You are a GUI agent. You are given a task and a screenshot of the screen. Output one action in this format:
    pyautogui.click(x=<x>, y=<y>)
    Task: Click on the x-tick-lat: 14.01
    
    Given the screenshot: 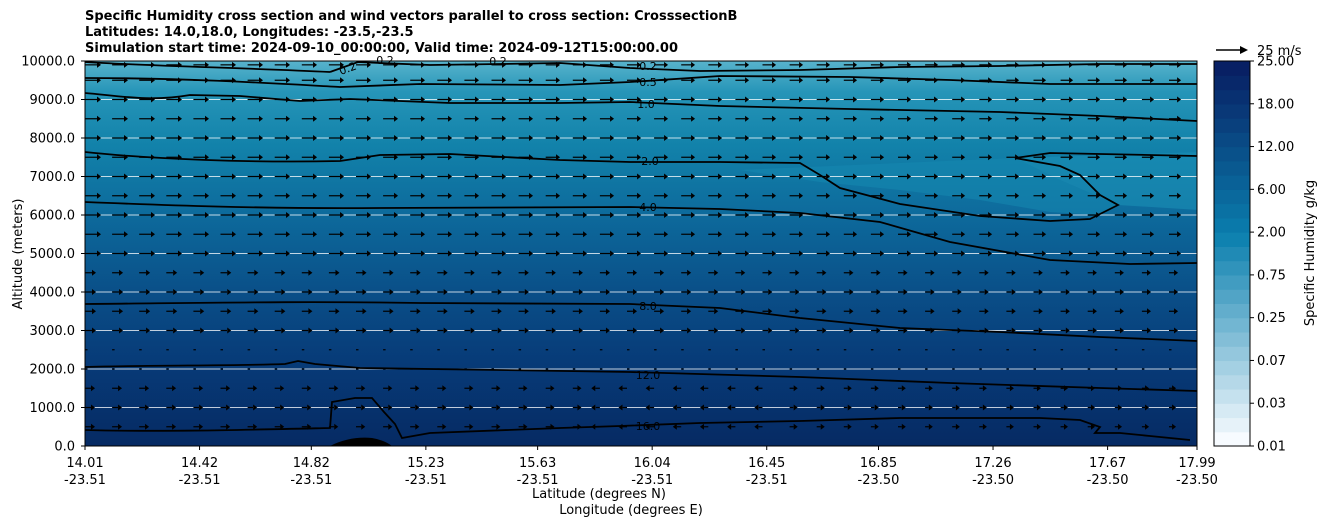 What is the action you would take?
    pyautogui.click(x=84, y=463)
    